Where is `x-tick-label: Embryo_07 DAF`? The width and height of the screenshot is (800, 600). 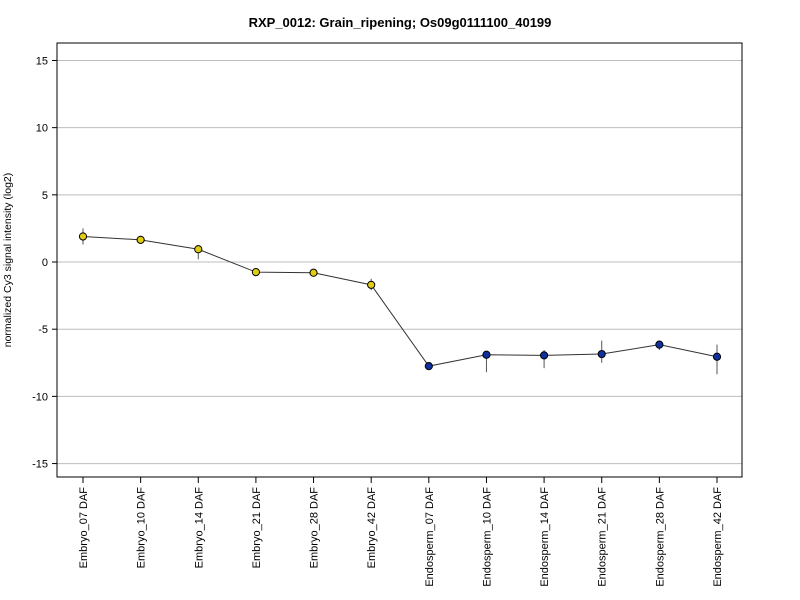
x-tick-label: Embryo_07 DAF is located at coordinates (84, 528).